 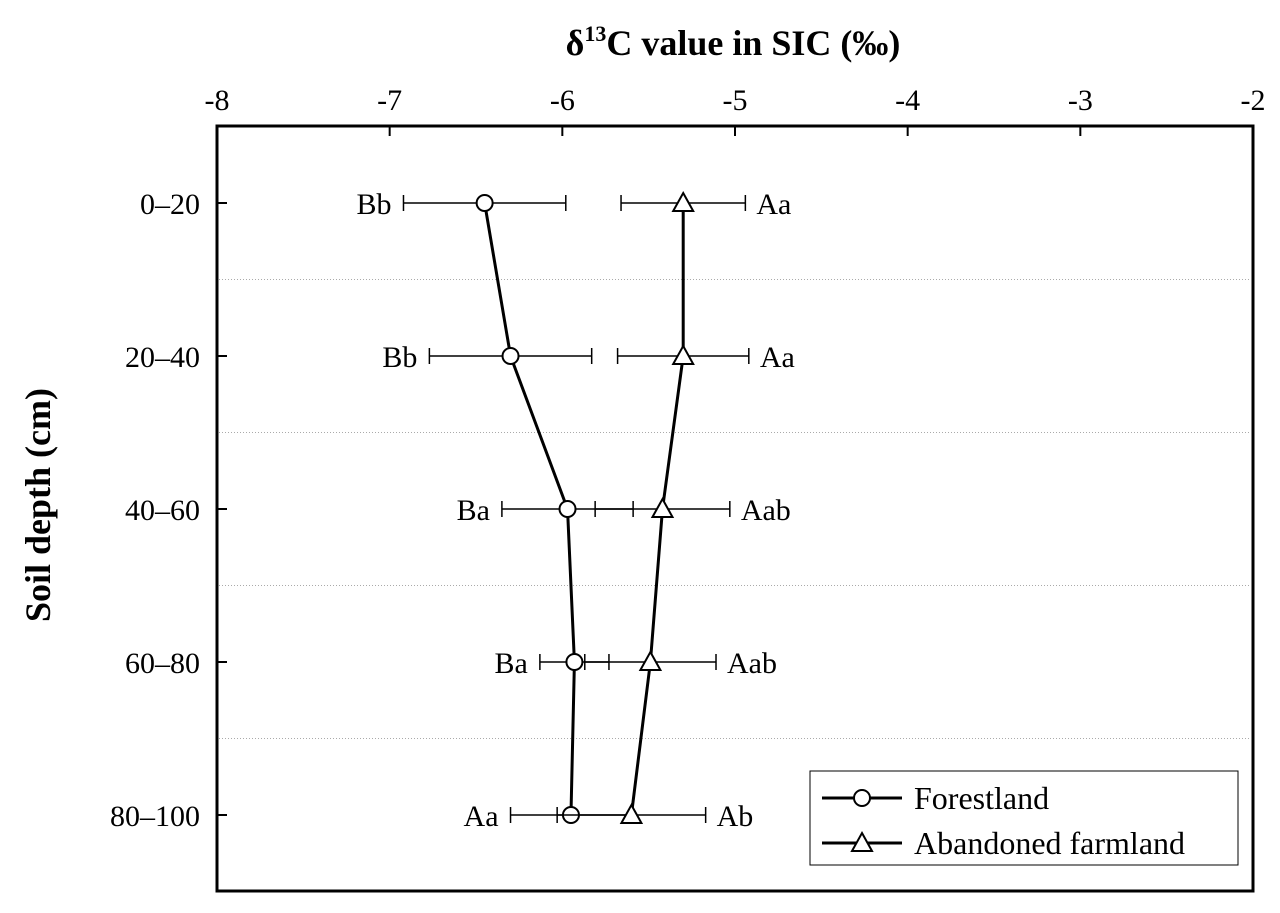 I want to click on legend: Forestland Abandoned farmland, so click(x=1024, y=818).